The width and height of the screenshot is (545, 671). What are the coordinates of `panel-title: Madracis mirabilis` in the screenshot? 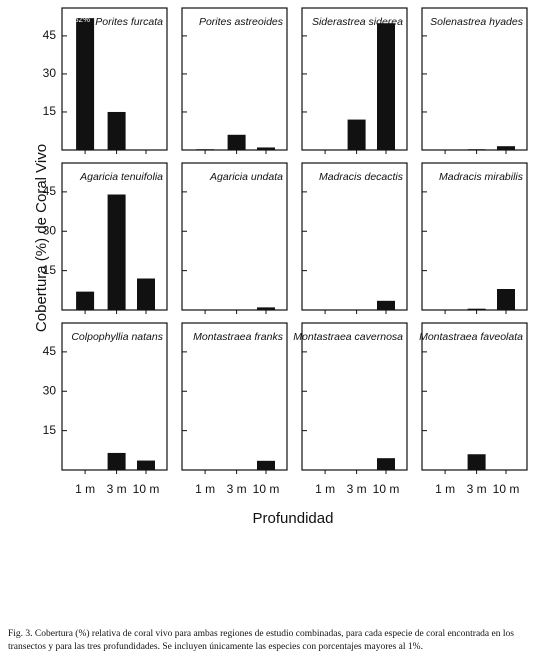 It's located at (481, 177).